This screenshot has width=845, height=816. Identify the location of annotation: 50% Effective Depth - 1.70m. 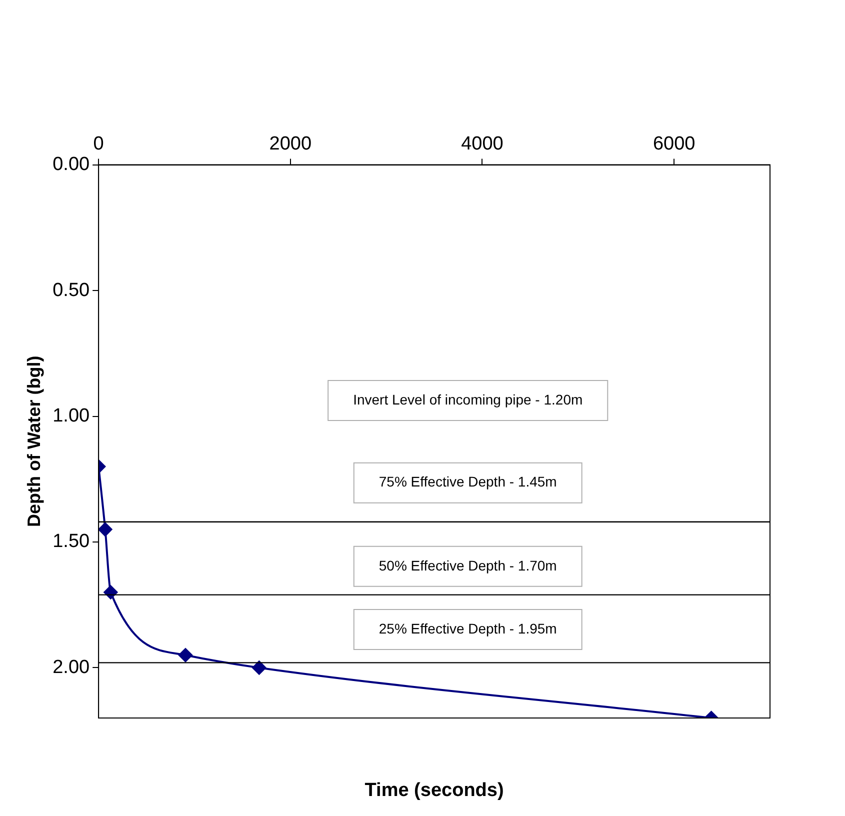
(467, 565).